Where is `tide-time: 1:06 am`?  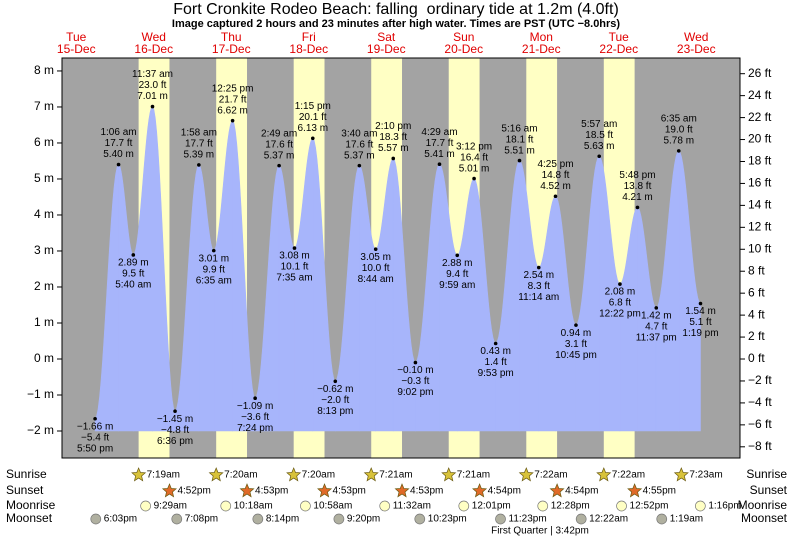 tide-time: 1:06 am is located at coordinates (118, 132).